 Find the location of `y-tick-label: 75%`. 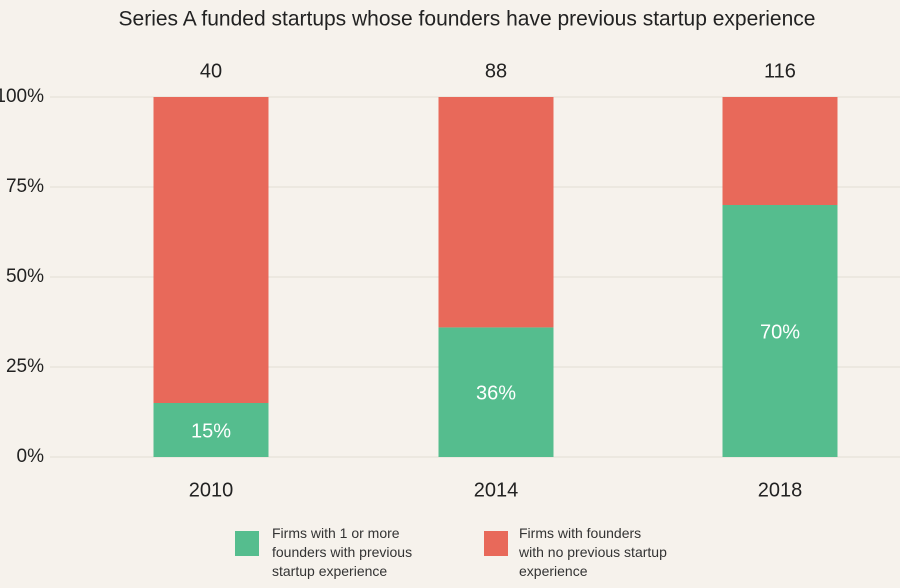

y-tick-label: 75% is located at coordinates (25, 186).